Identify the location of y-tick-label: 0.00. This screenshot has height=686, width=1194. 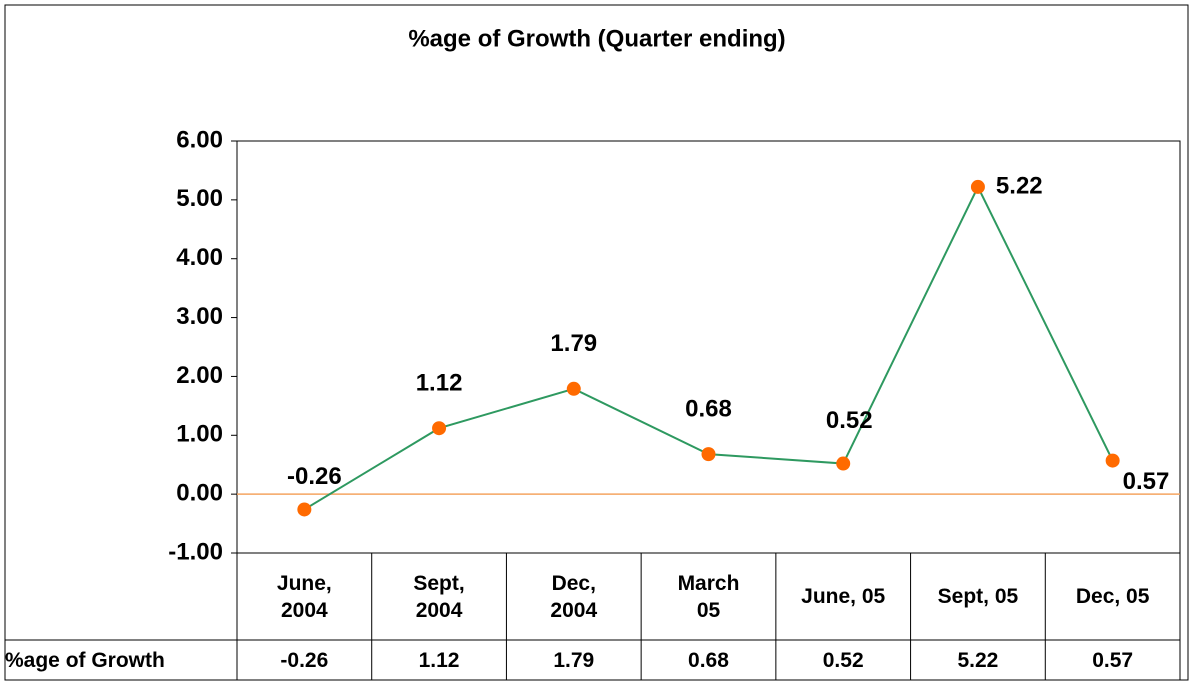
(199, 492).